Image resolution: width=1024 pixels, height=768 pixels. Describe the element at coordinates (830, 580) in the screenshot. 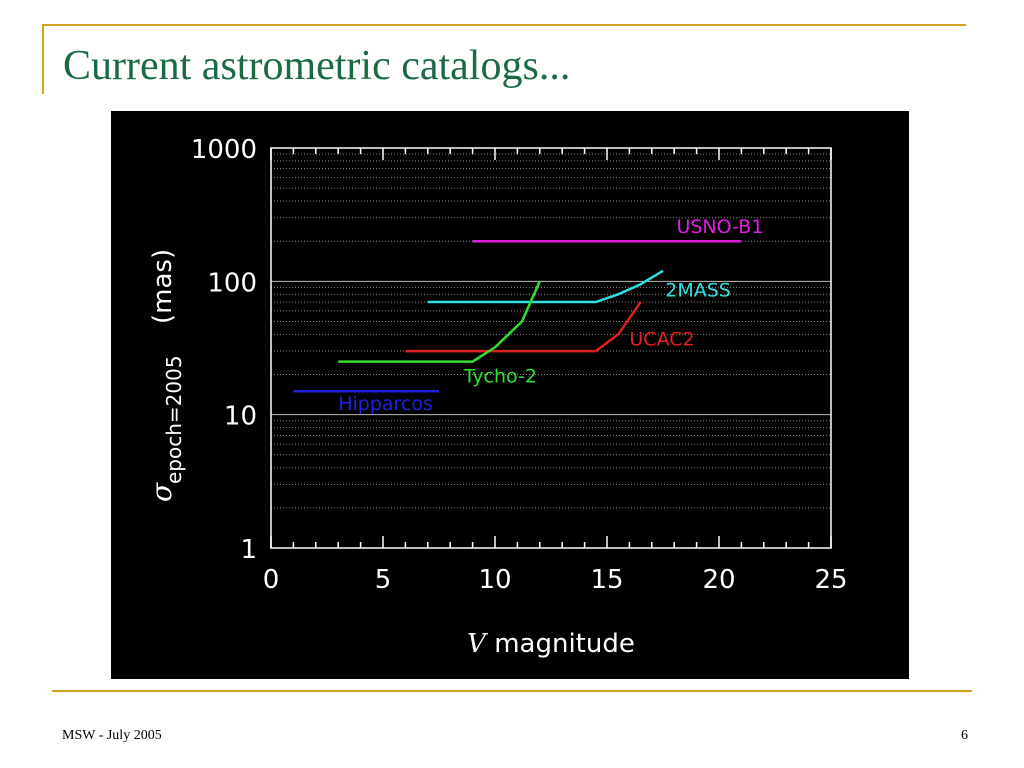

I see `x-tick-label: 25` at that location.